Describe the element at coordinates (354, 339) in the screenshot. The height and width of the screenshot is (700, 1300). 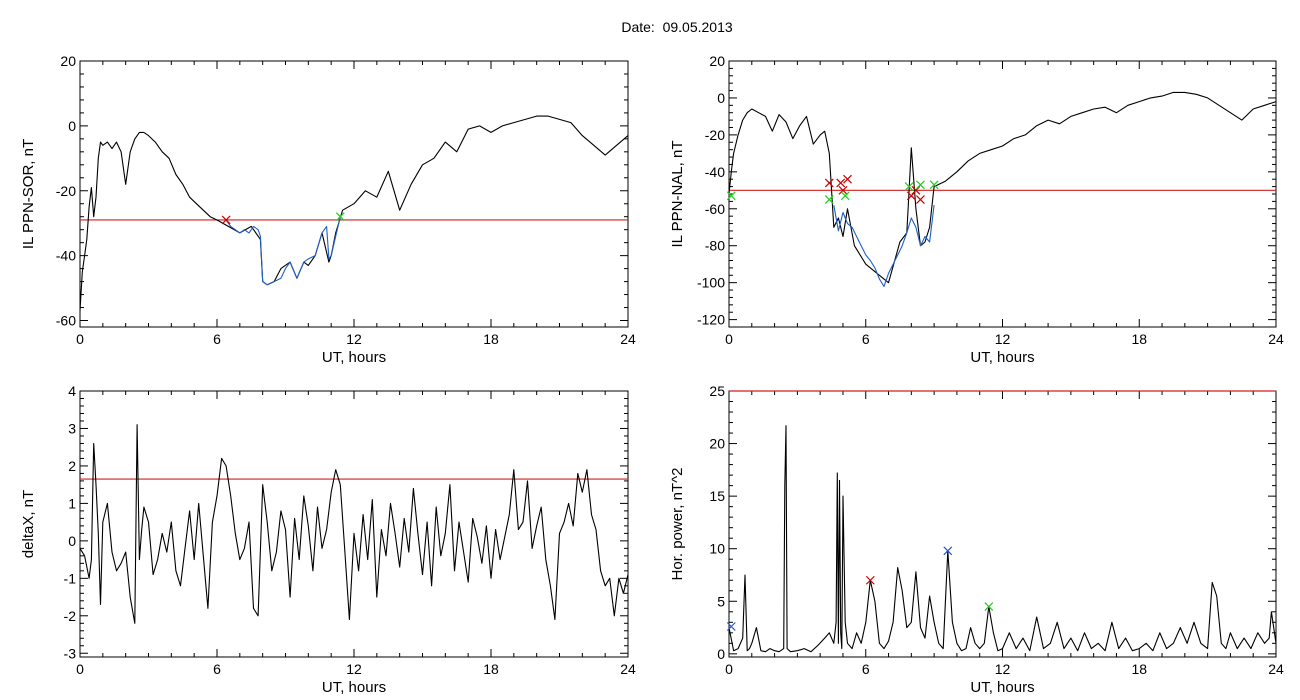
I see `chart-sor-xtick-label: 12` at that location.